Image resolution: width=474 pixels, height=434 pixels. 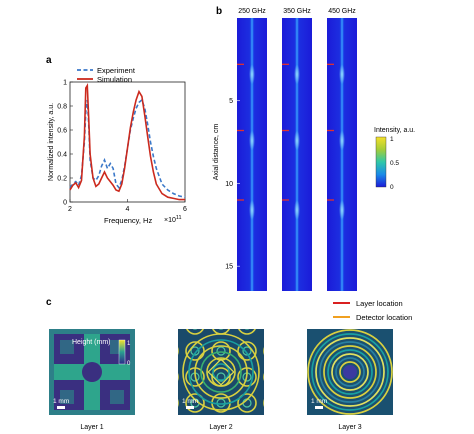 What do you see at coordinates (319, 401) in the screenshot?
I see `scale-bar-label-3: 1 mm` at bounding box center [319, 401].